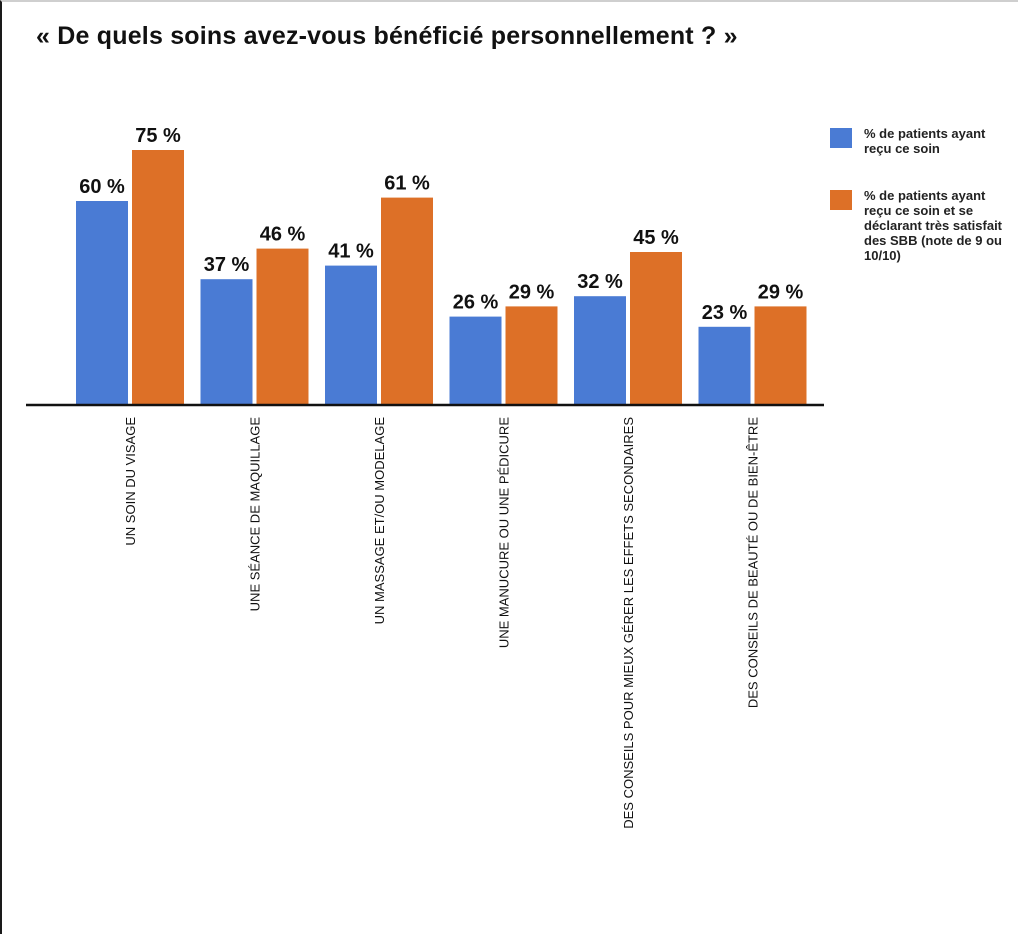  Describe the element at coordinates (925, 141) in the screenshot. I see `legend-label-series-1: % de patients ayant reçu ce soin` at that location.